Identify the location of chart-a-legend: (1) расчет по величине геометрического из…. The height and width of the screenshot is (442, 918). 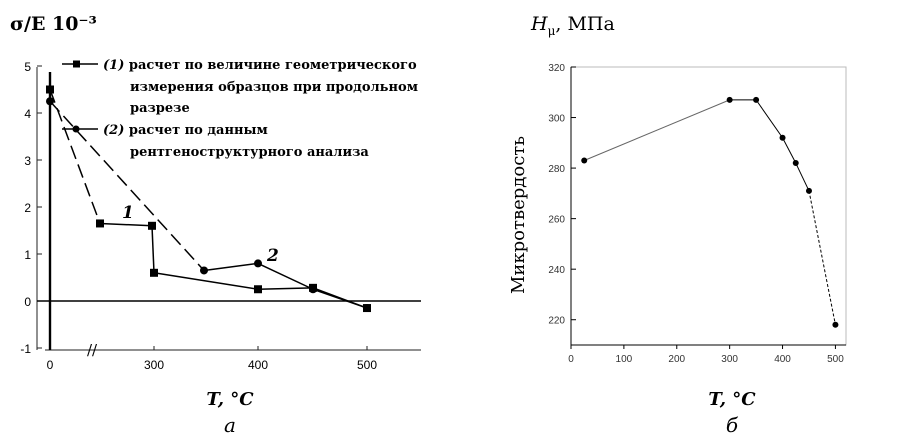
(240, 109).